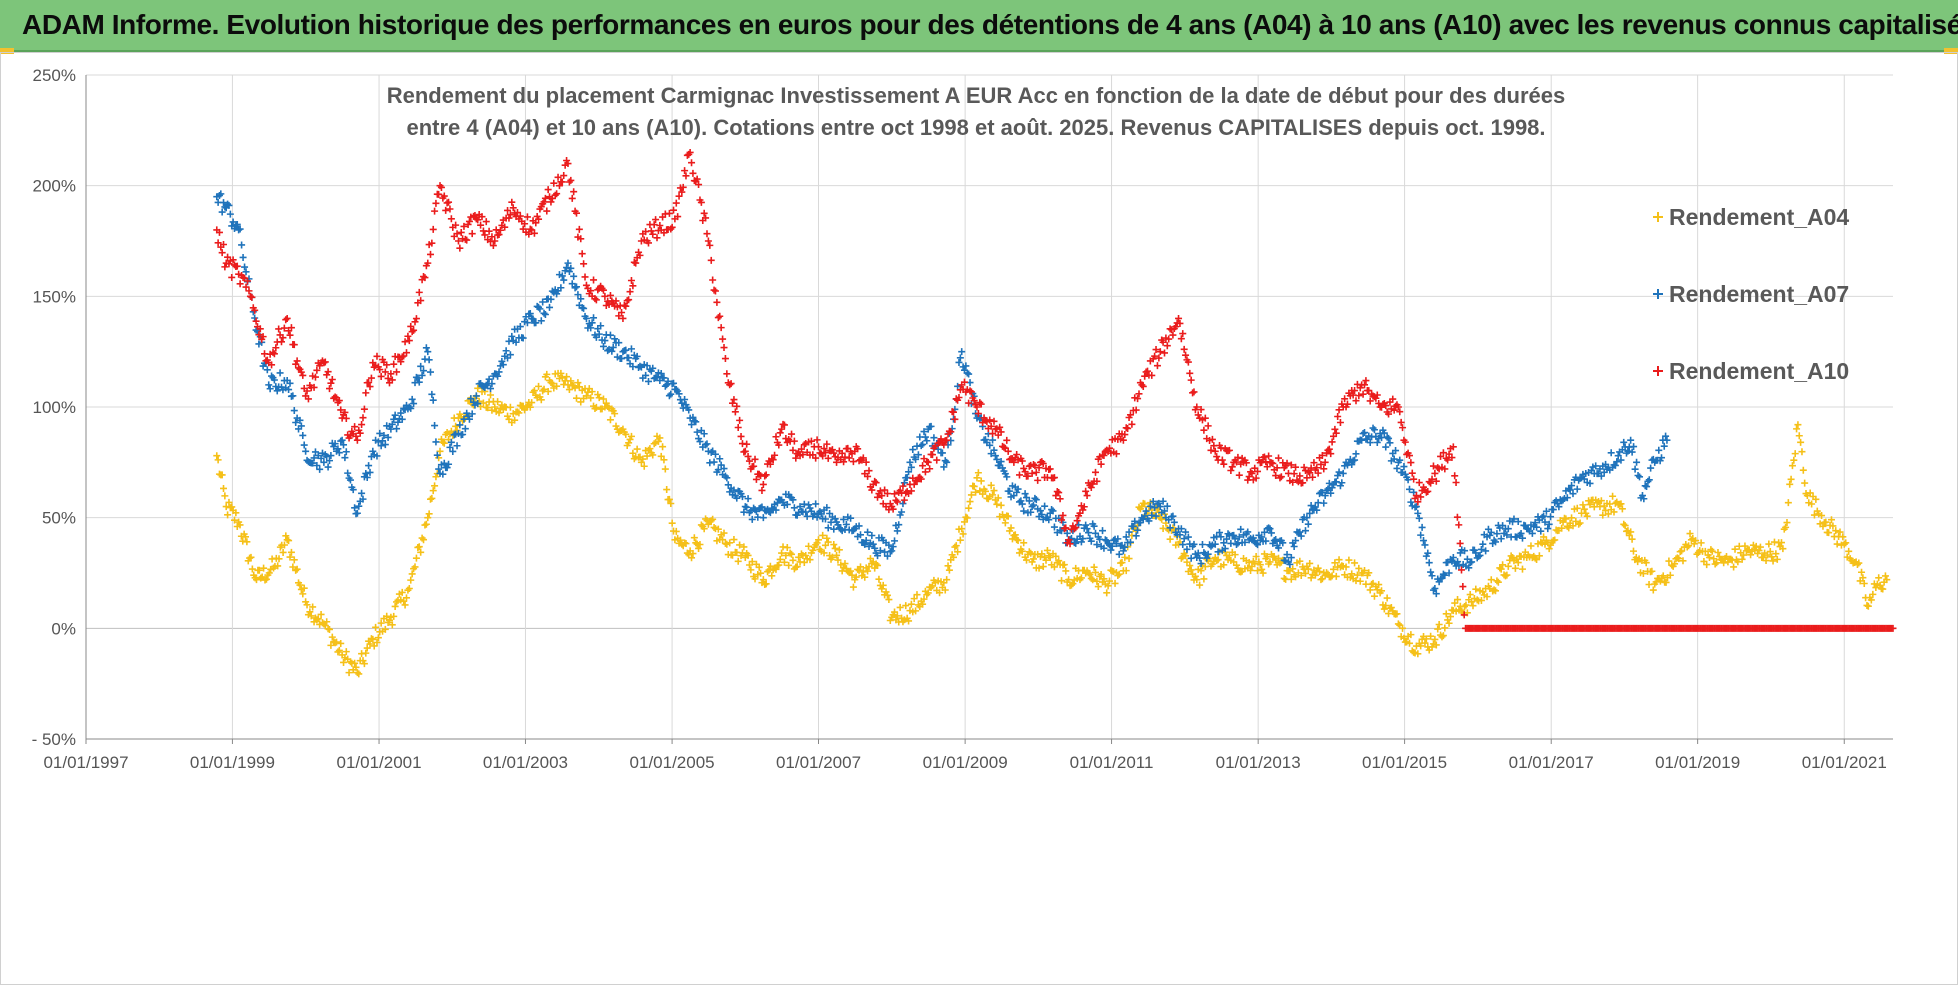 The image size is (1958, 985). Describe the element at coordinates (1112, 762) in the screenshot. I see `x-tick-label: 01/01/2011` at that location.